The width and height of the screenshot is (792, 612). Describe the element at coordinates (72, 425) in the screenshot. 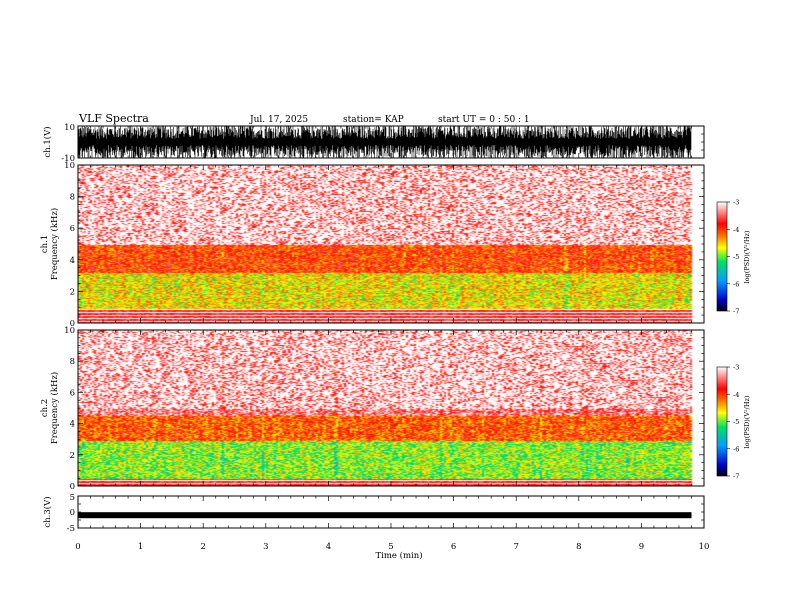

I see `ch2-spec-ytick-label: 4` at that location.